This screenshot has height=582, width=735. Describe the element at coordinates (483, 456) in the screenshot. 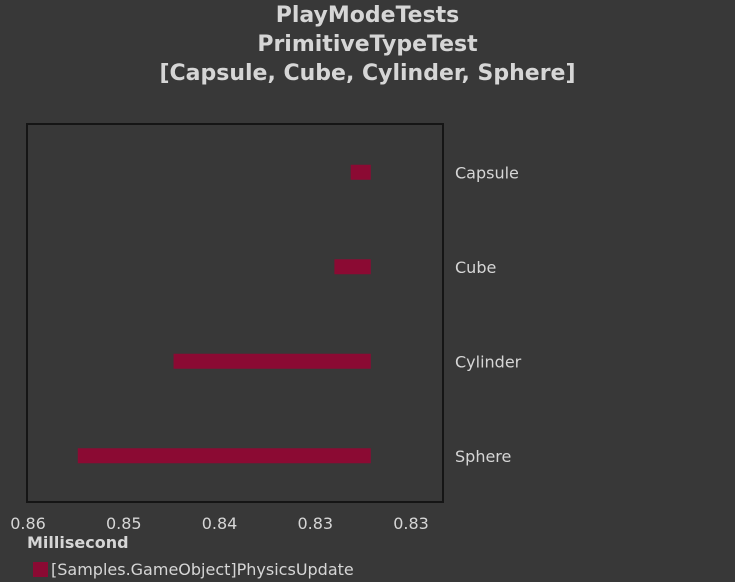

I see `category-label-sphere: Sphere` at that location.